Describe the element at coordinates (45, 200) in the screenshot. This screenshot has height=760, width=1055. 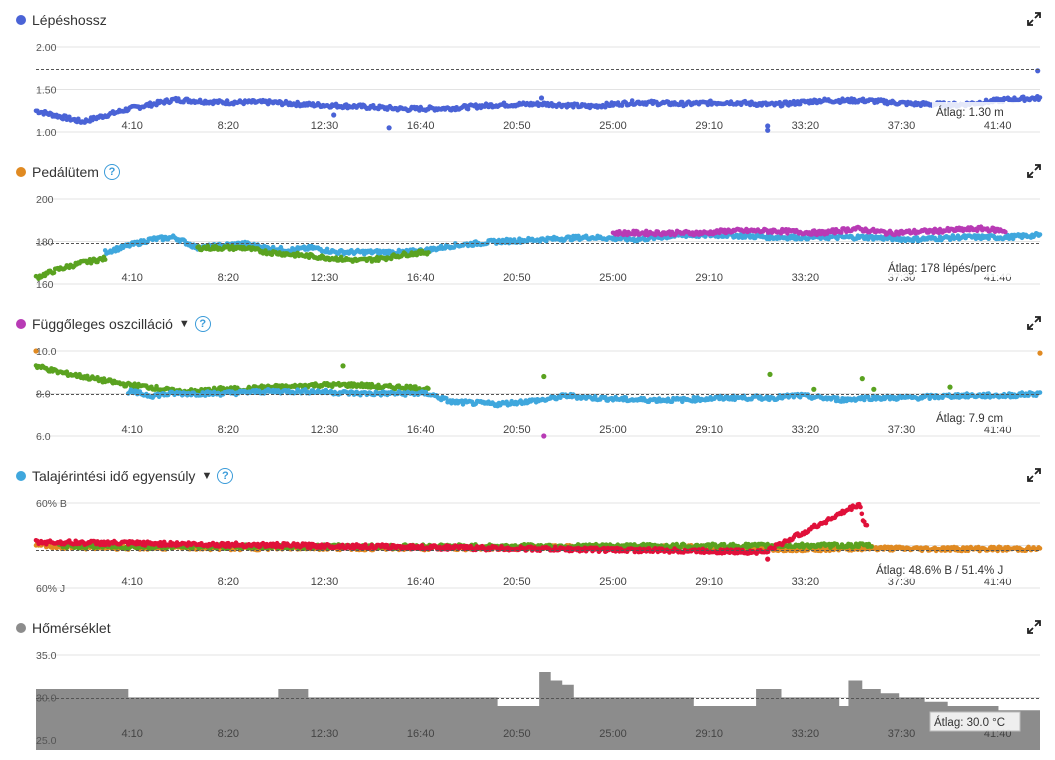
I see `y-tick-label: 200` at that location.